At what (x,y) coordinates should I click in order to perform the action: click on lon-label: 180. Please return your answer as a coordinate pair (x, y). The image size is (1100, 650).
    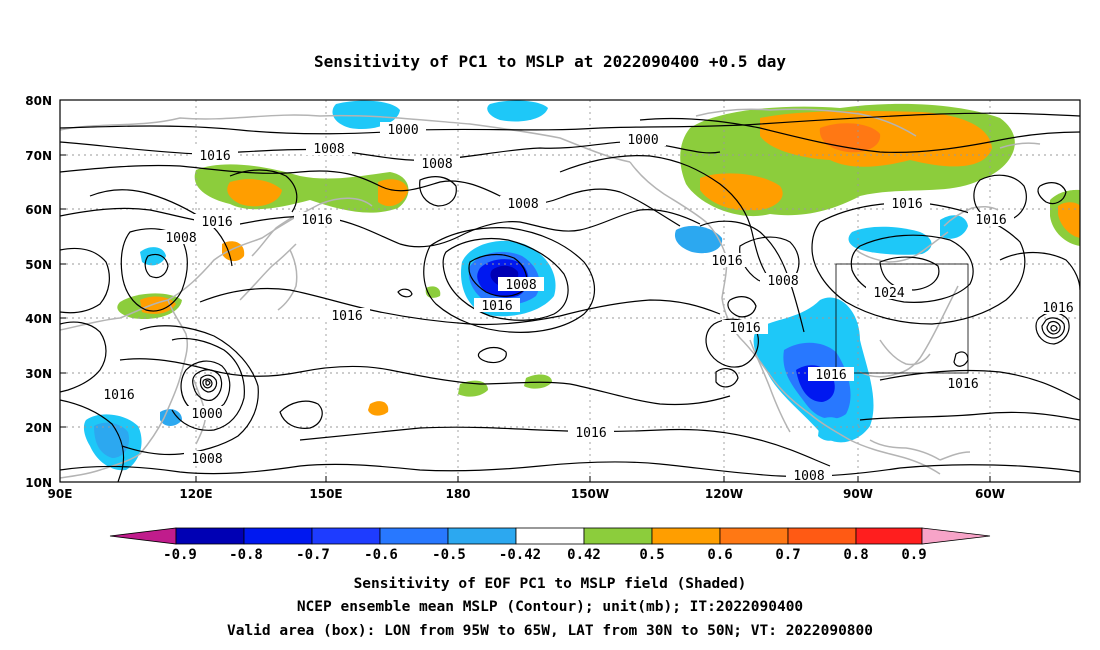
    Looking at the image, I should click on (457, 494).